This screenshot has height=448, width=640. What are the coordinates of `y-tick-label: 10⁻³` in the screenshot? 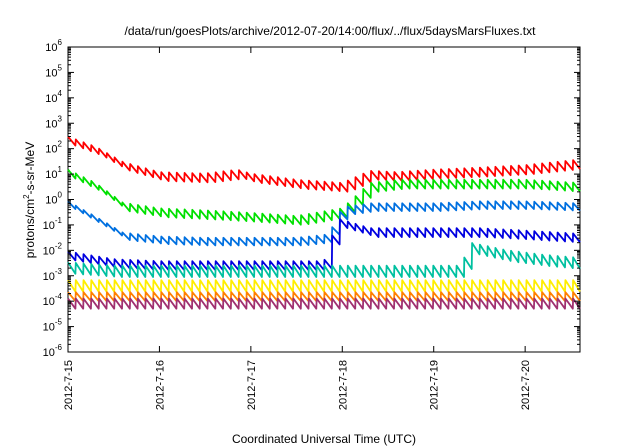 It's located at (53, 275).